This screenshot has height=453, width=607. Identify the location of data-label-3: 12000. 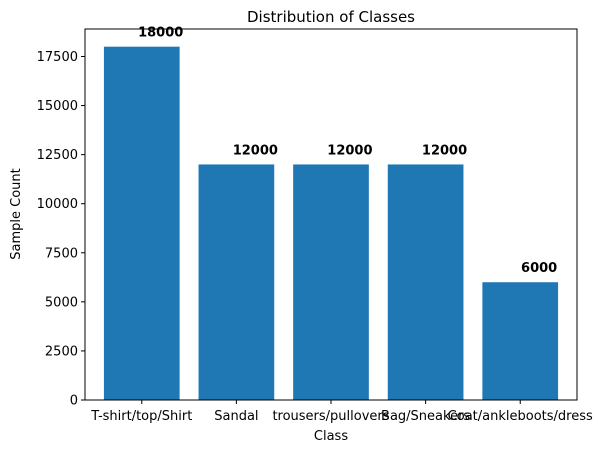
(444, 150).